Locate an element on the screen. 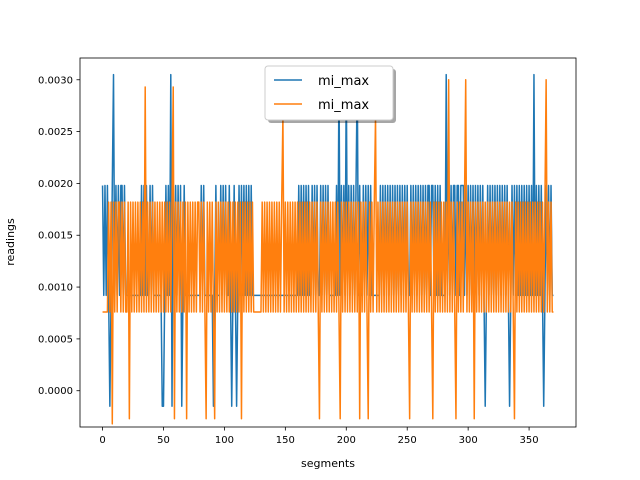 The width and height of the screenshot is (640, 480). x-tick-label: 300 is located at coordinates (468, 440).